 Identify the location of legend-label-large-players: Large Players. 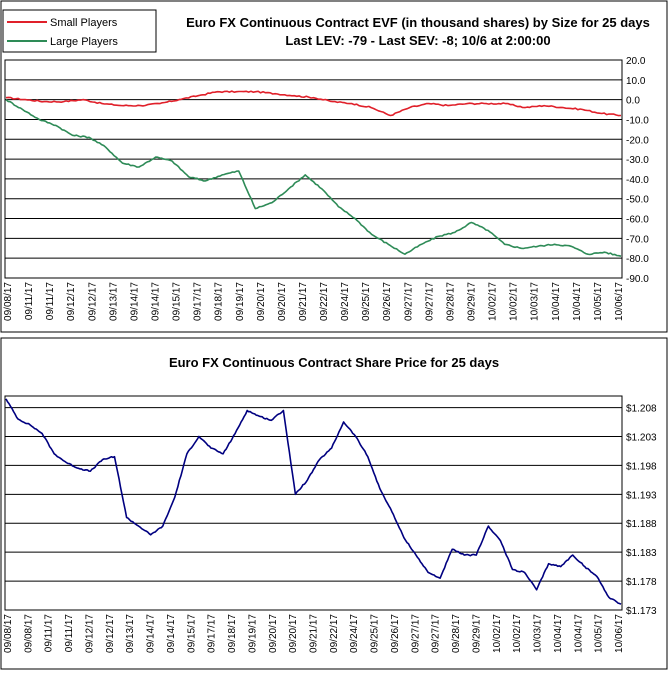
(84, 42).